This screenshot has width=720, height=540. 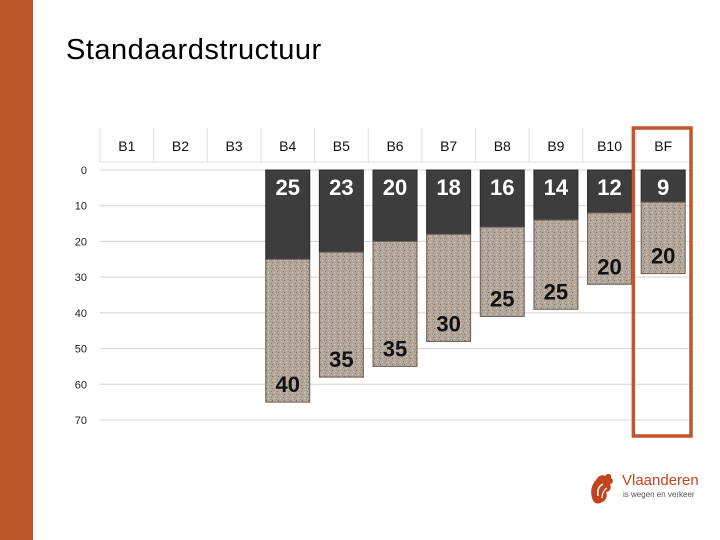 I want to click on x-category-label: B1, so click(x=126, y=146).